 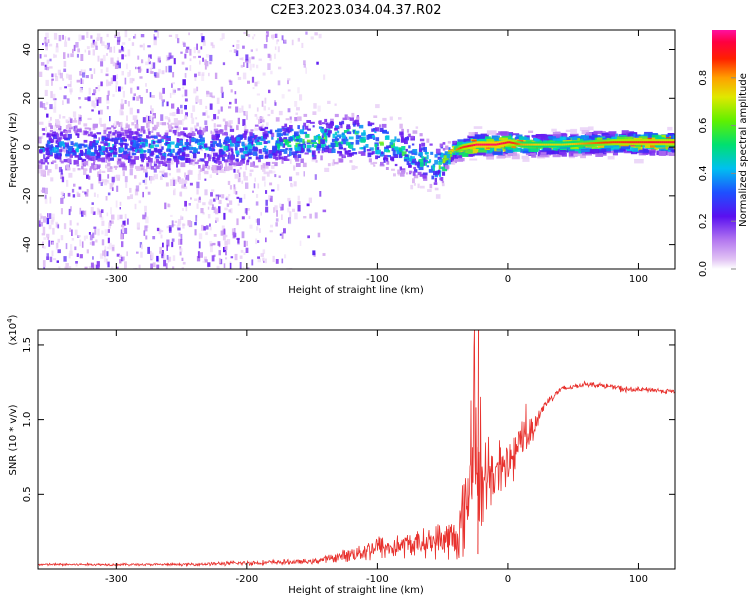 I want to click on colorbar-tick-label: 0.6, so click(x=703, y=126).